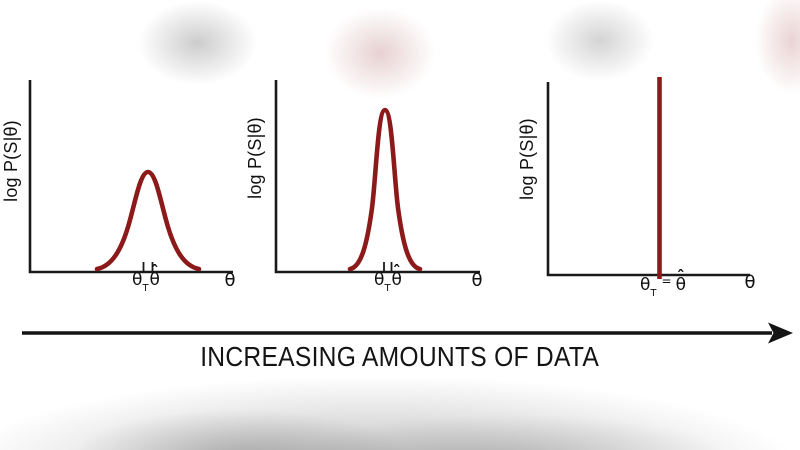  What do you see at coordinates (750, 282) in the screenshot?
I see `panel3-x-axis-label: θ` at bounding box center [750, 282].